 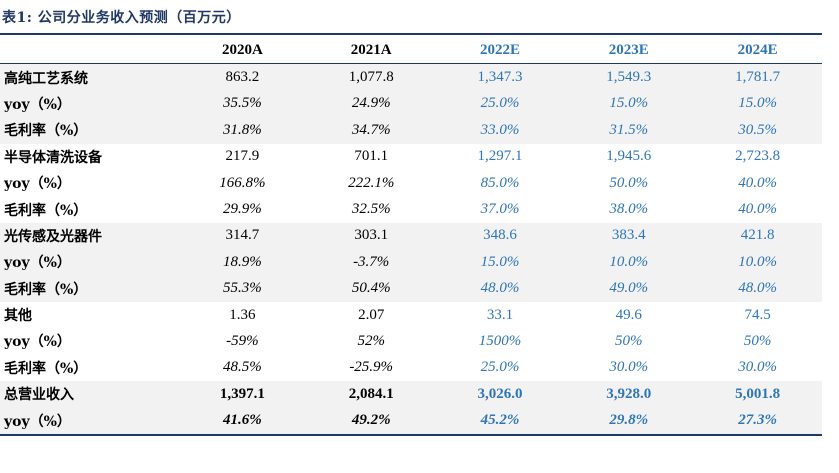 What do you see at coordinates (757, 421) in the screenshot?
I see `forecast-cell: 27.3%` at bounding box center [757, 421].